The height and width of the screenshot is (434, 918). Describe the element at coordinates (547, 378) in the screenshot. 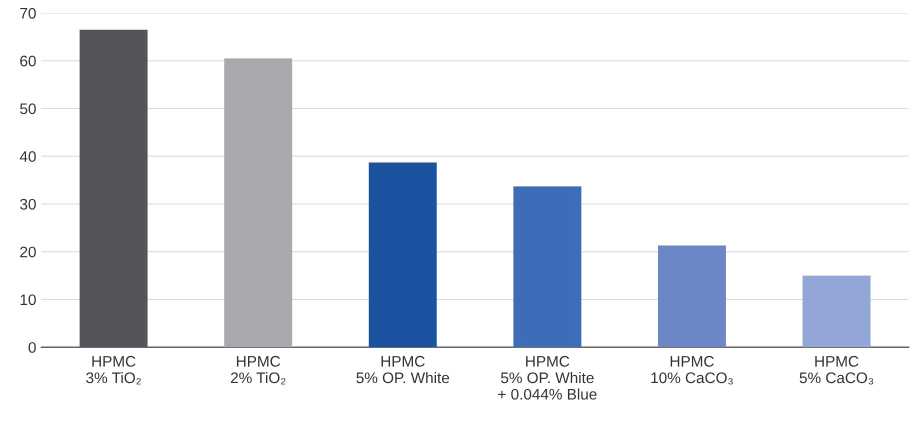

I see `x-tick-label: HPMC 5% OP. White + 0.044% Blue` at that location.